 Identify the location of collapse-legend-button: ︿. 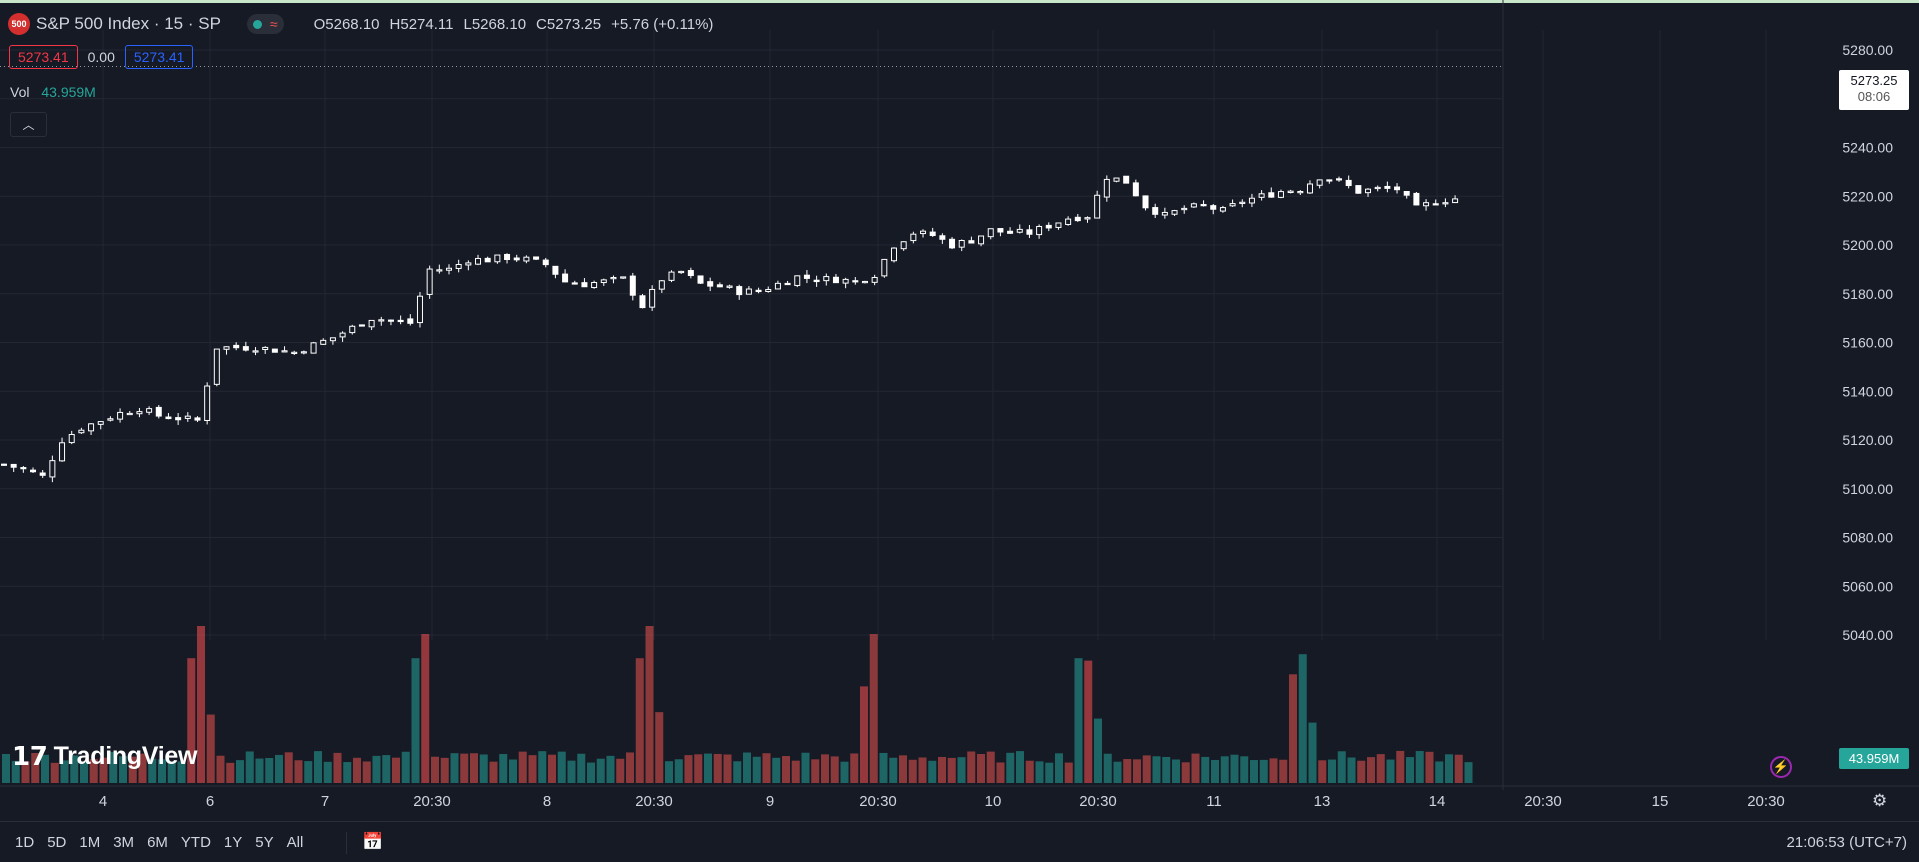
(28, 124).